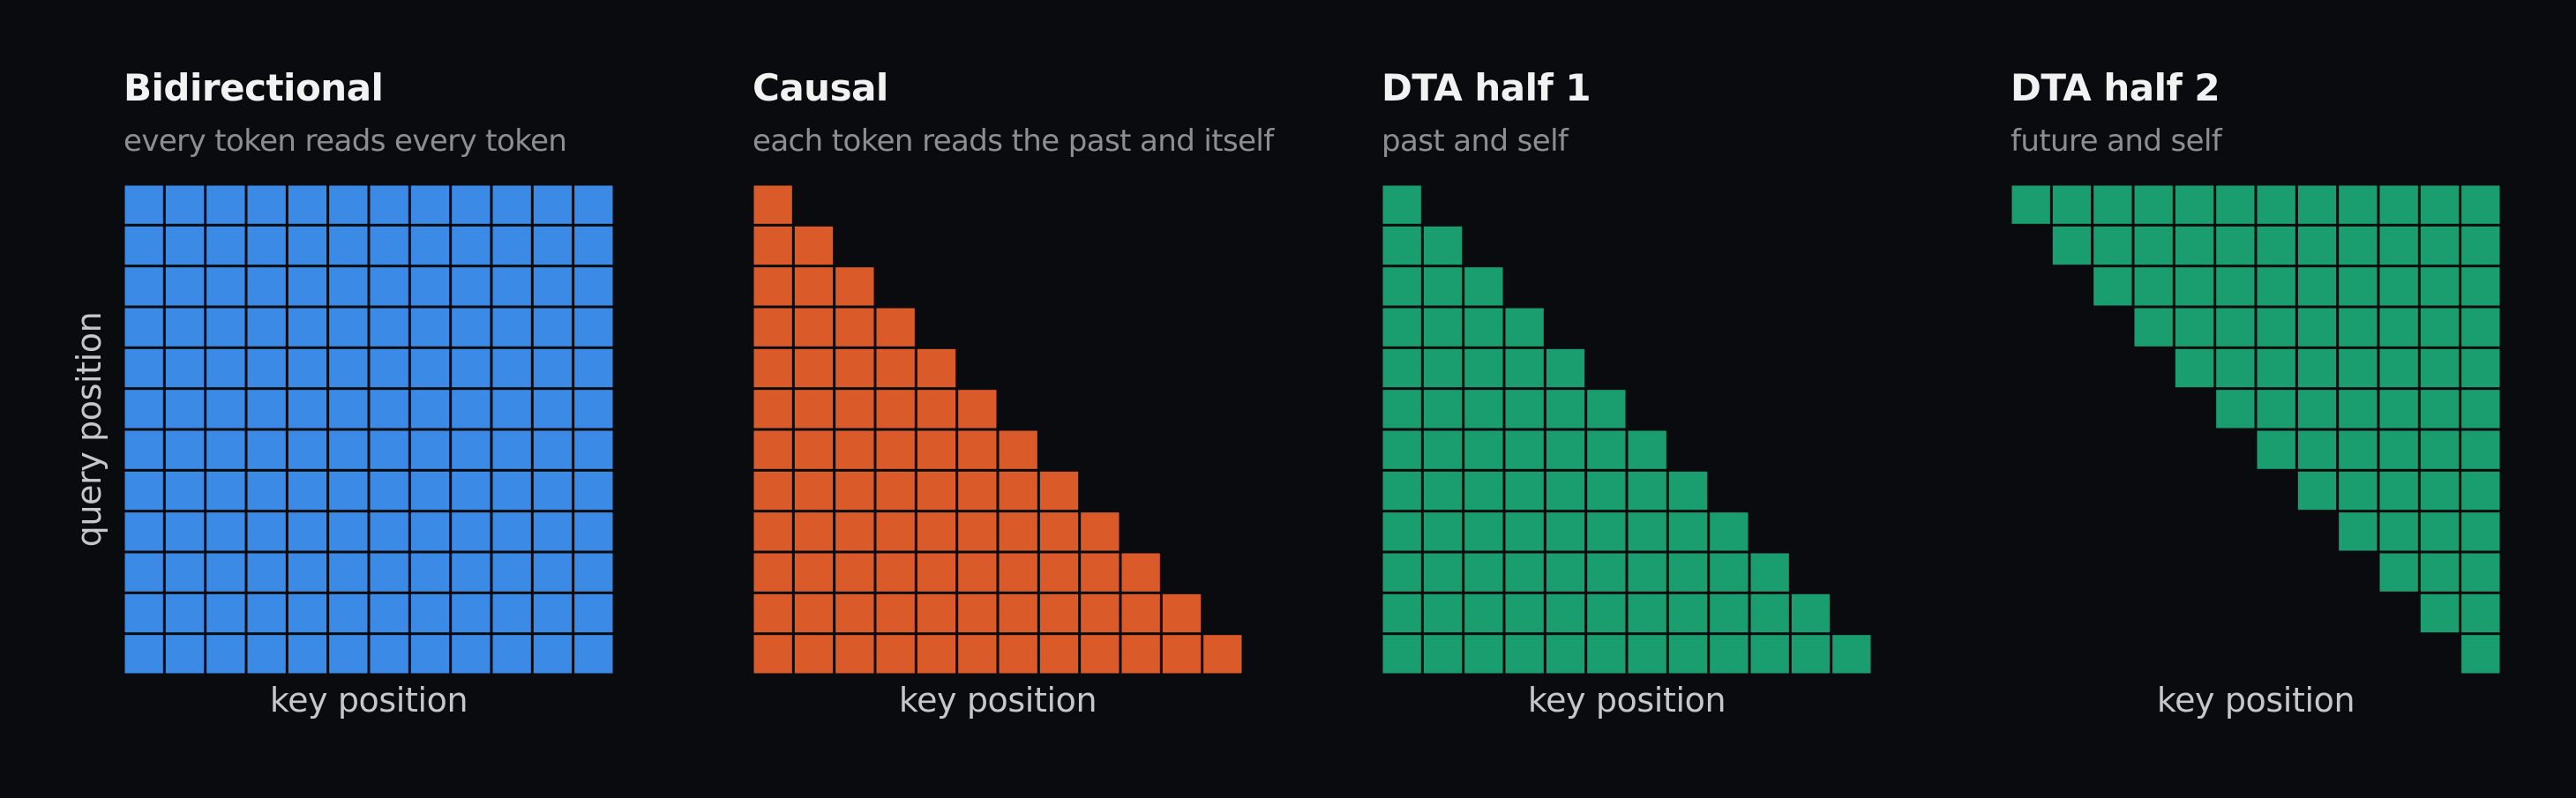 This screenshot has height=798, width=2576. I want to click on mask-cell-q5-k5, so click(349, 409).